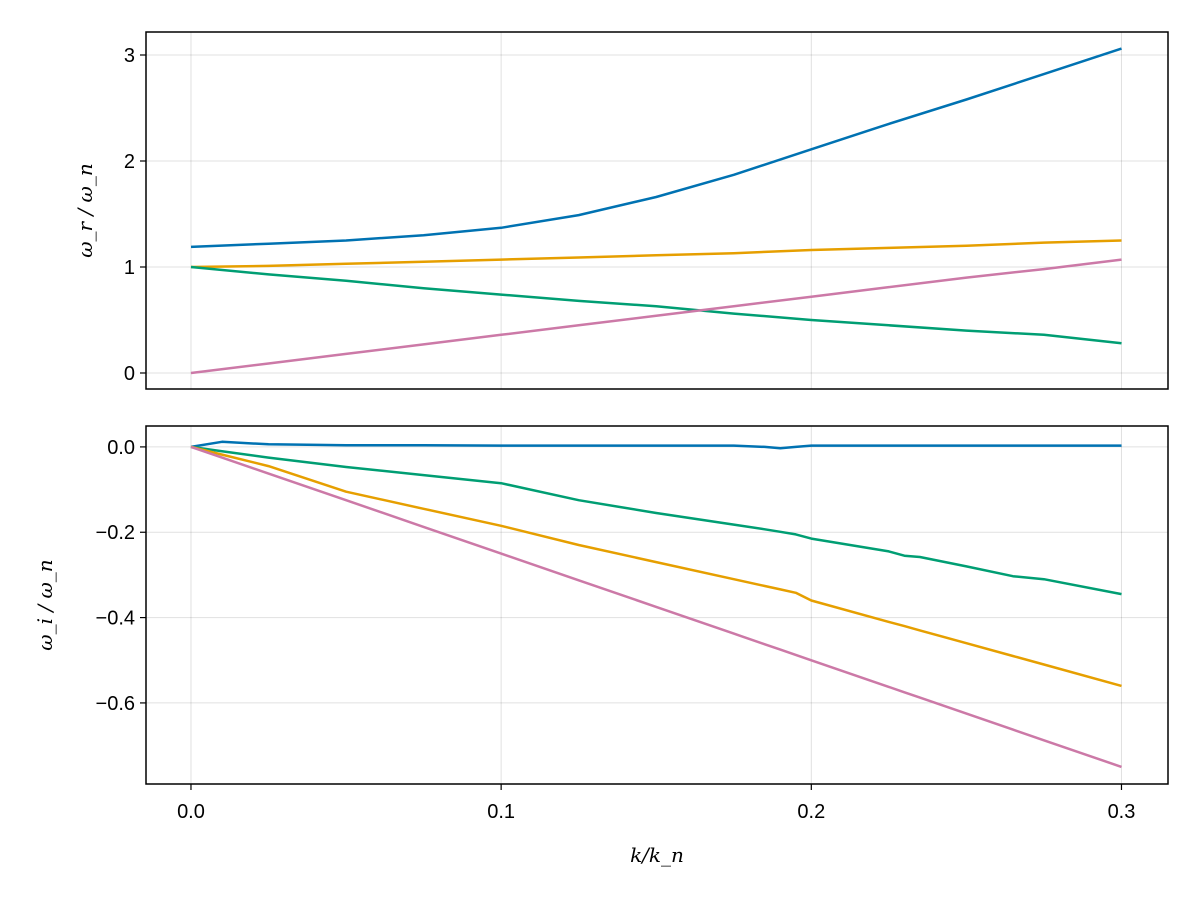 Image resolution: width=1200 pixels, height=905 pixels. What do you see at coordinates (115, 704) in the screenshot?
I see `y-tick-label: −0.6` at bounding box center [115, 704].